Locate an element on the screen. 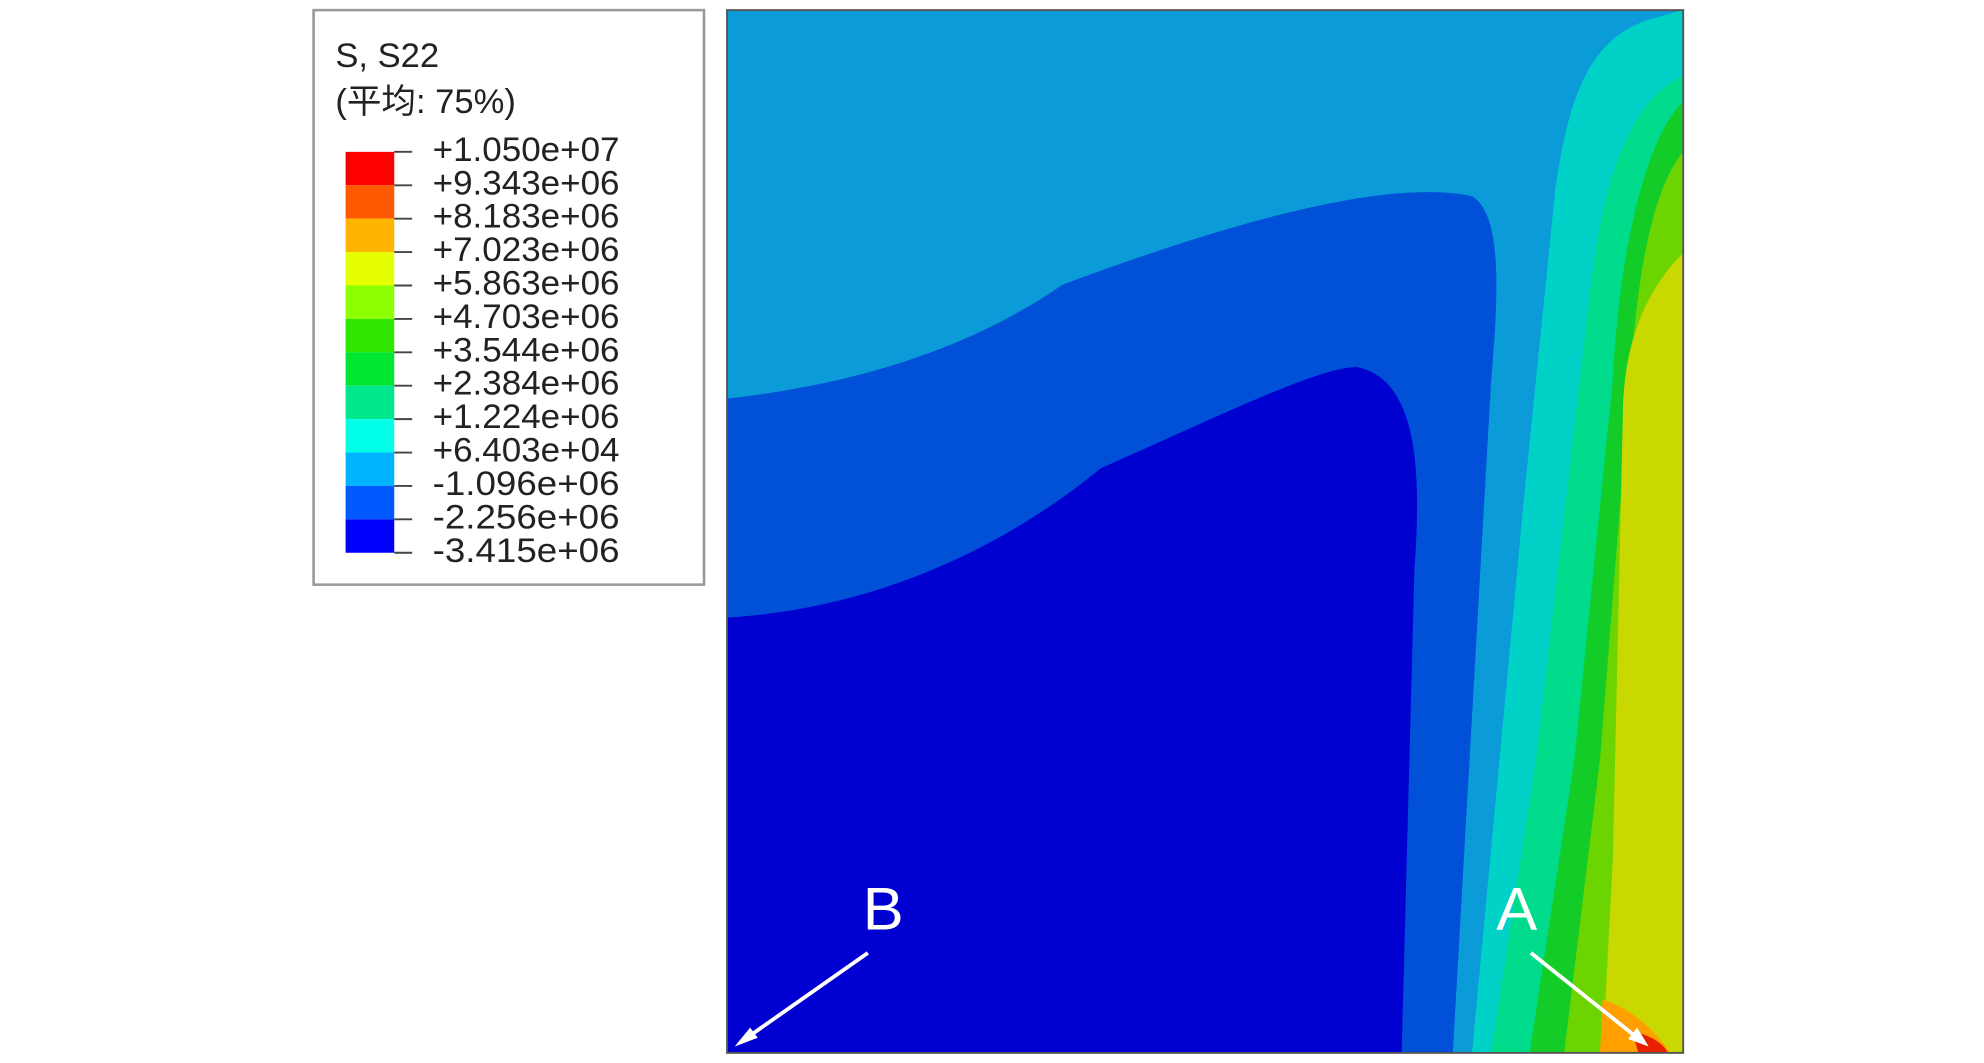 This screenshot has height=1063, width=1984. legend-label: +3.544e+06 is located at coordinates (526, 351).